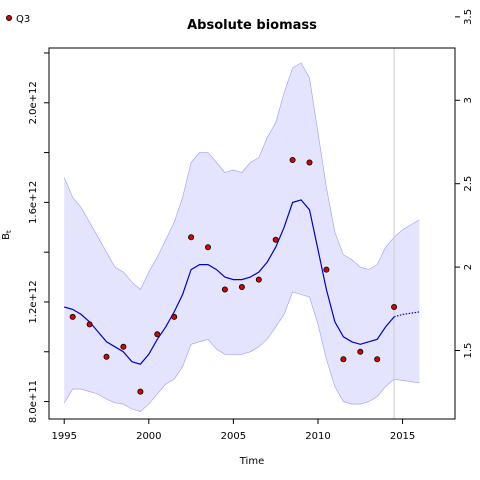  Describe the element at coordinates (468, 100) in the screenshot. I see `right-tick-label: 3` at that location.